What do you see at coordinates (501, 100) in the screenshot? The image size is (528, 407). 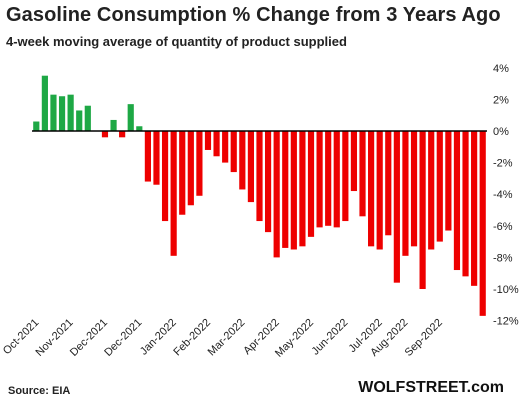 I see `y-tick-label: 2%` at bounding box center [501, 100].